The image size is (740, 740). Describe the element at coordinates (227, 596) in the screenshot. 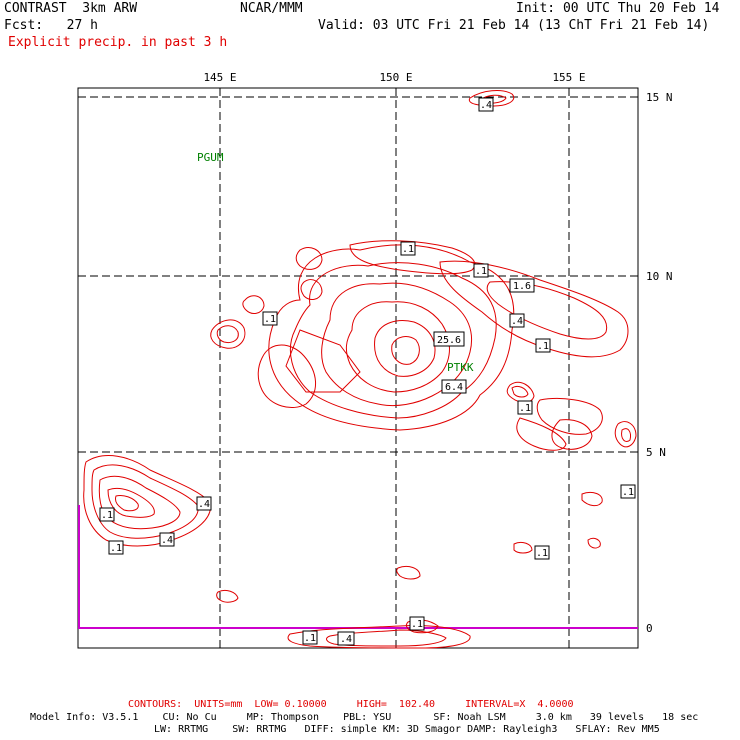

I see `contour-small-s1` at that location.